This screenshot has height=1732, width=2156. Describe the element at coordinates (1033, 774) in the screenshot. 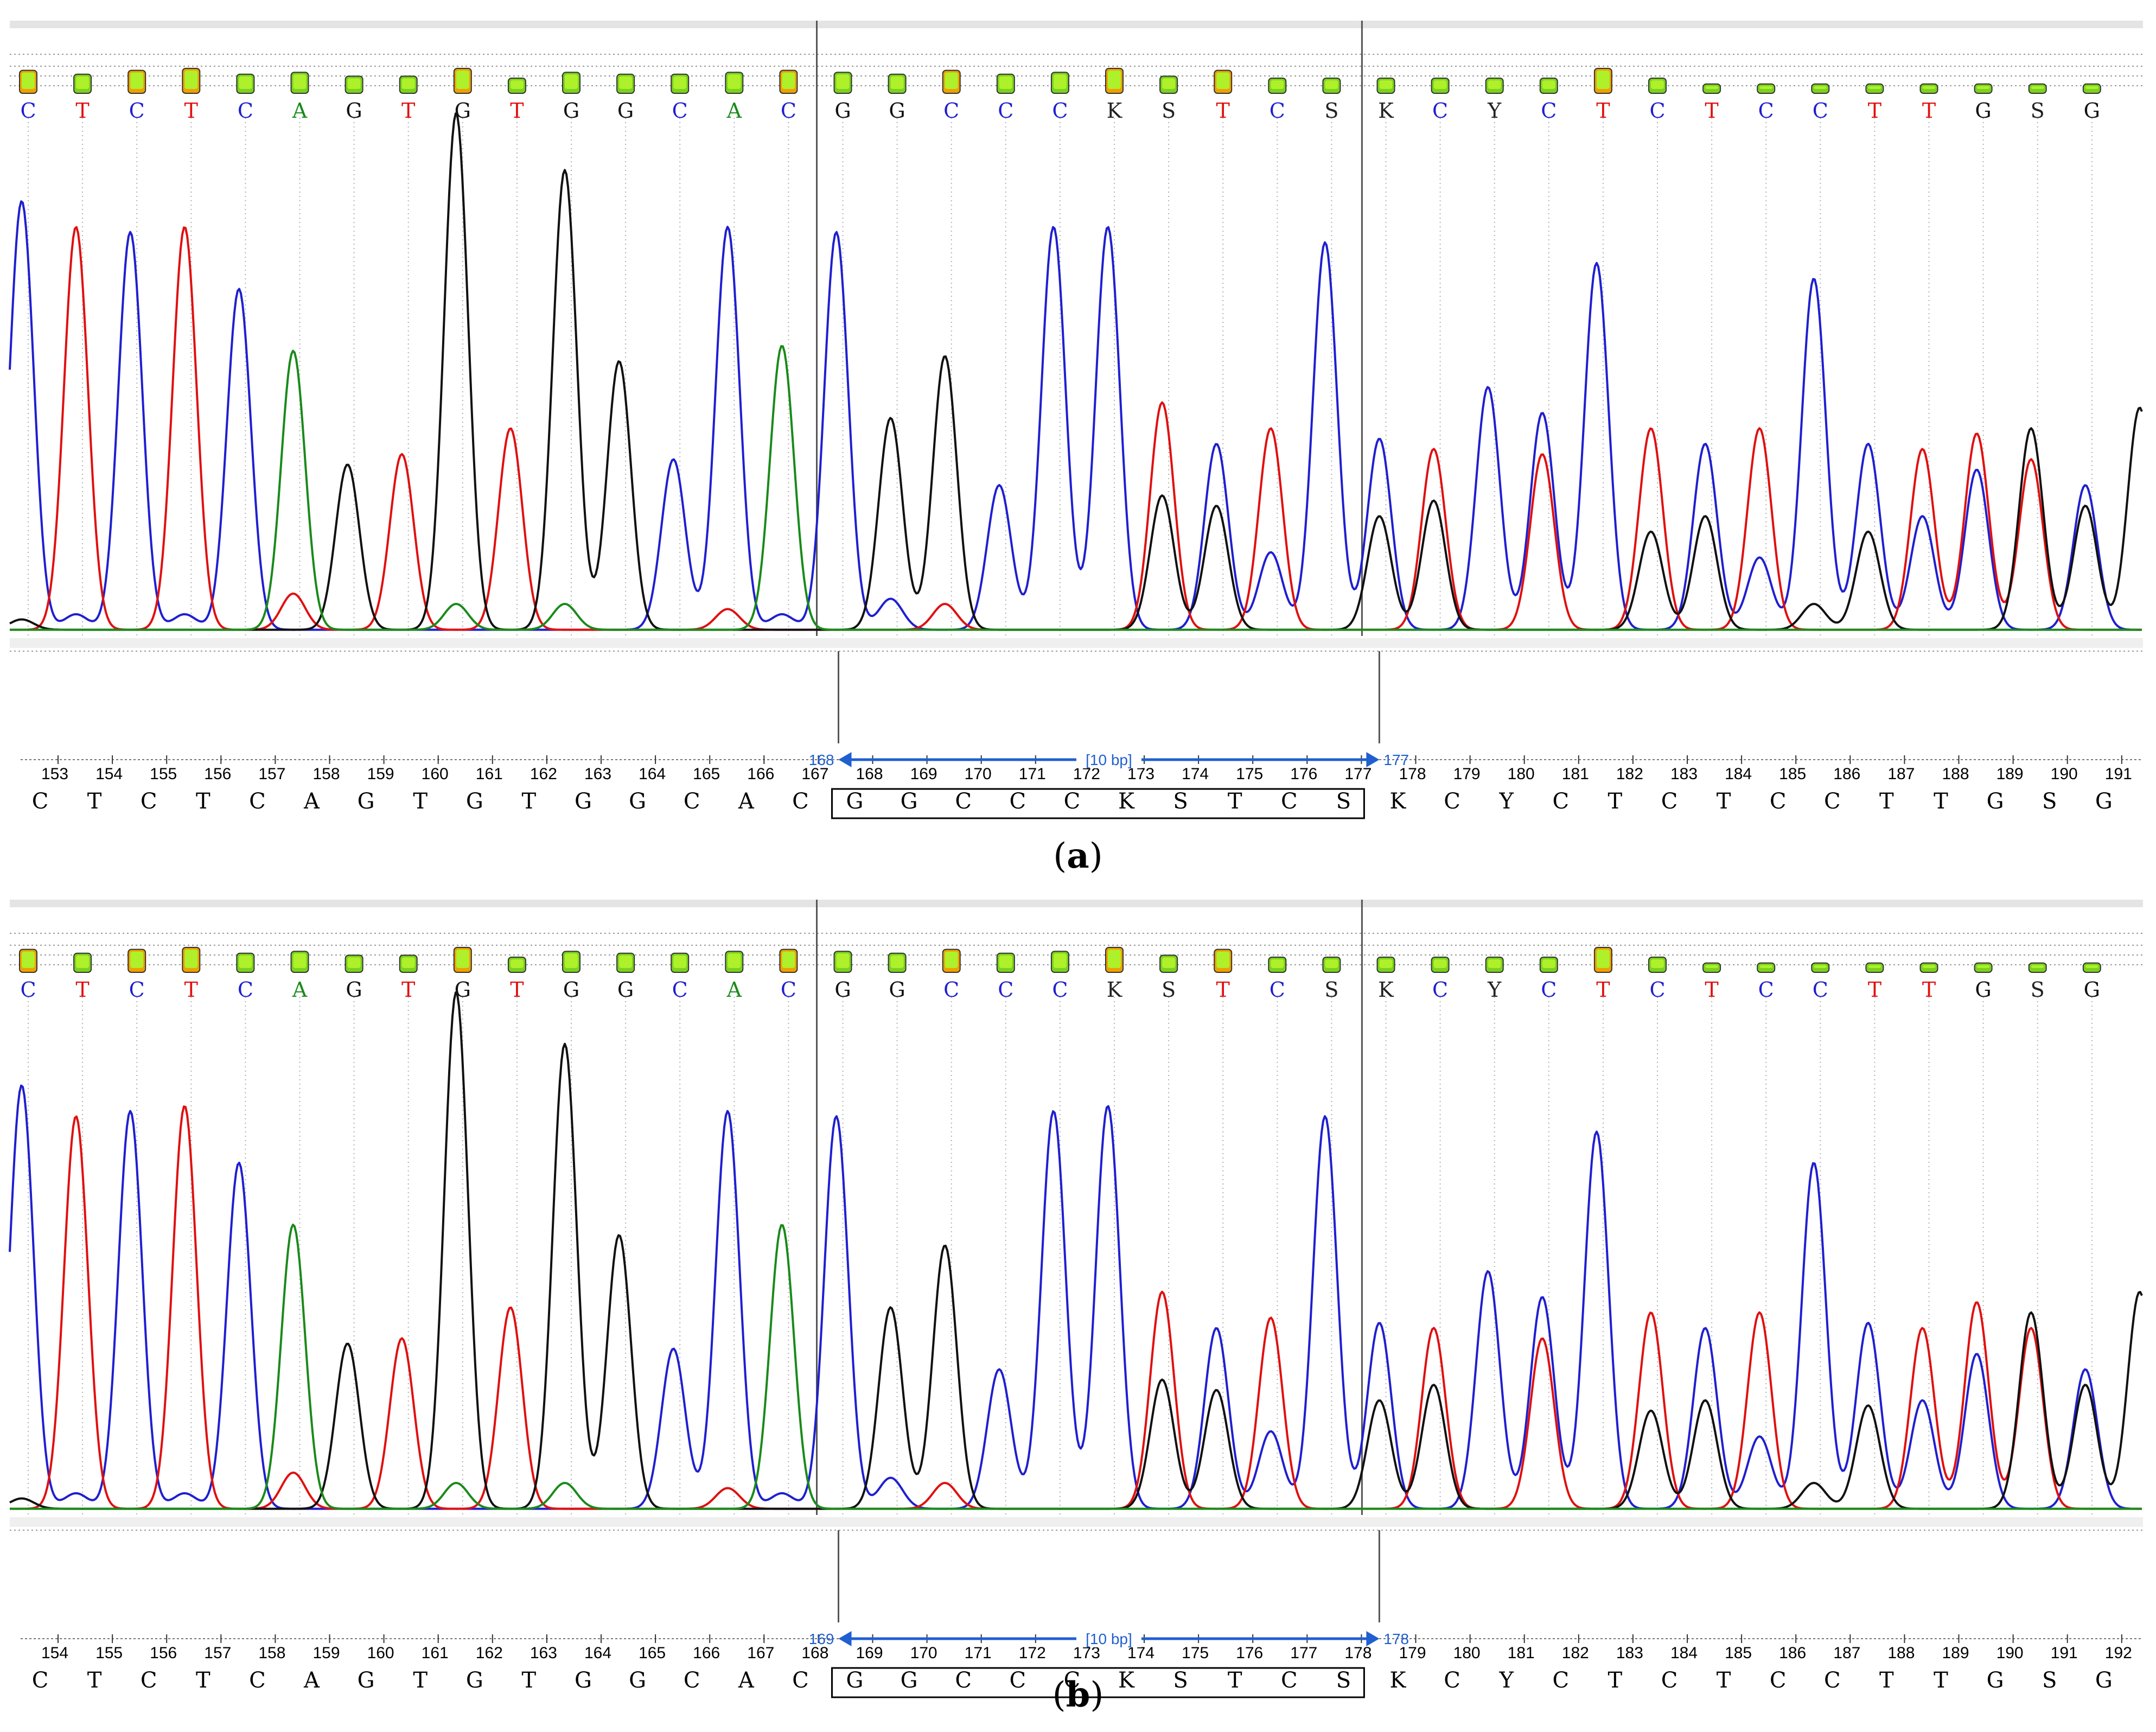

I see `position-label-p0-18: 171` at that location.